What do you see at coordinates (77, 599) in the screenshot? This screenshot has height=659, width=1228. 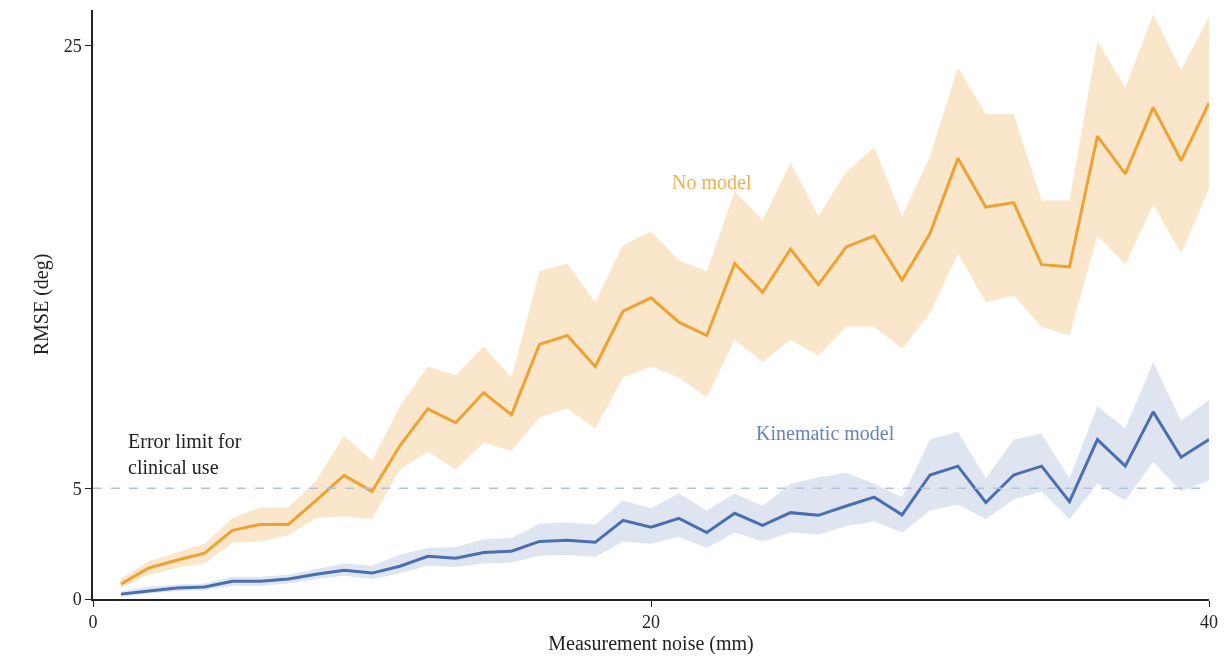 I see `y-tick-label: 0` at bounding box center [77, 599].